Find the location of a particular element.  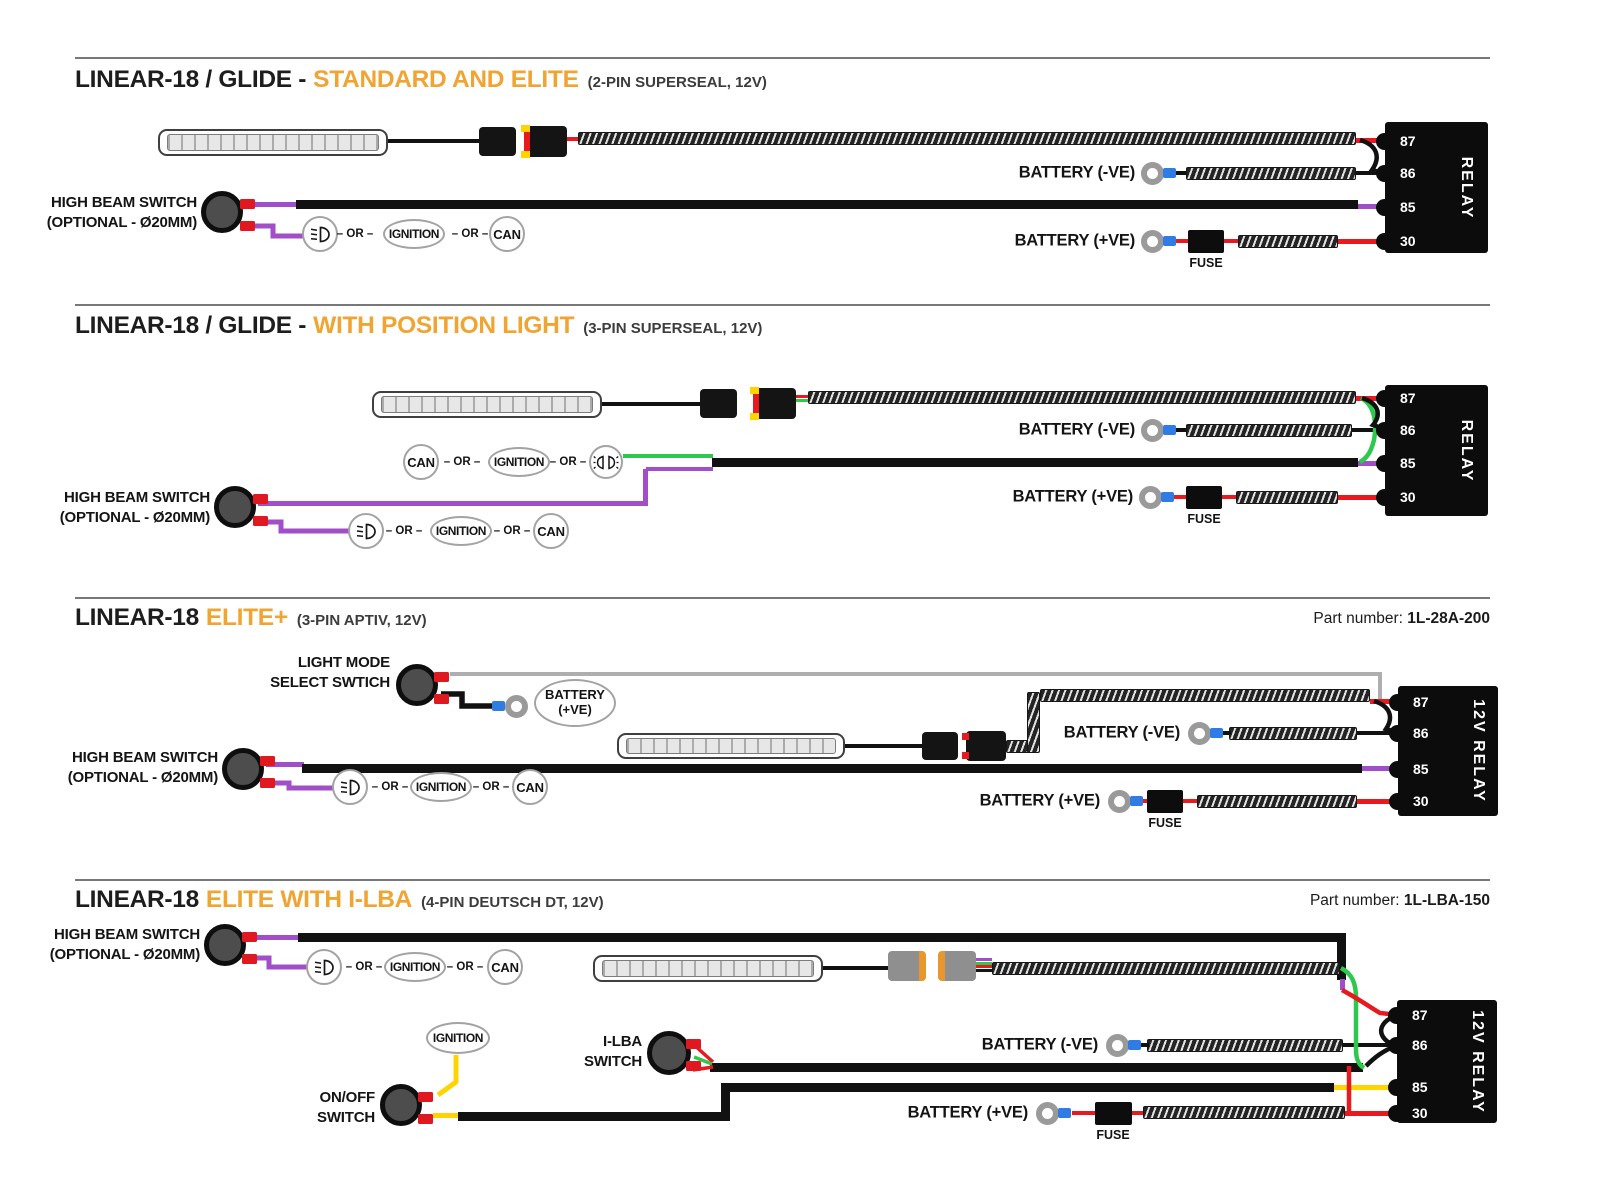

pin85-yellow-tip is located at coordinates (1366, 1087).